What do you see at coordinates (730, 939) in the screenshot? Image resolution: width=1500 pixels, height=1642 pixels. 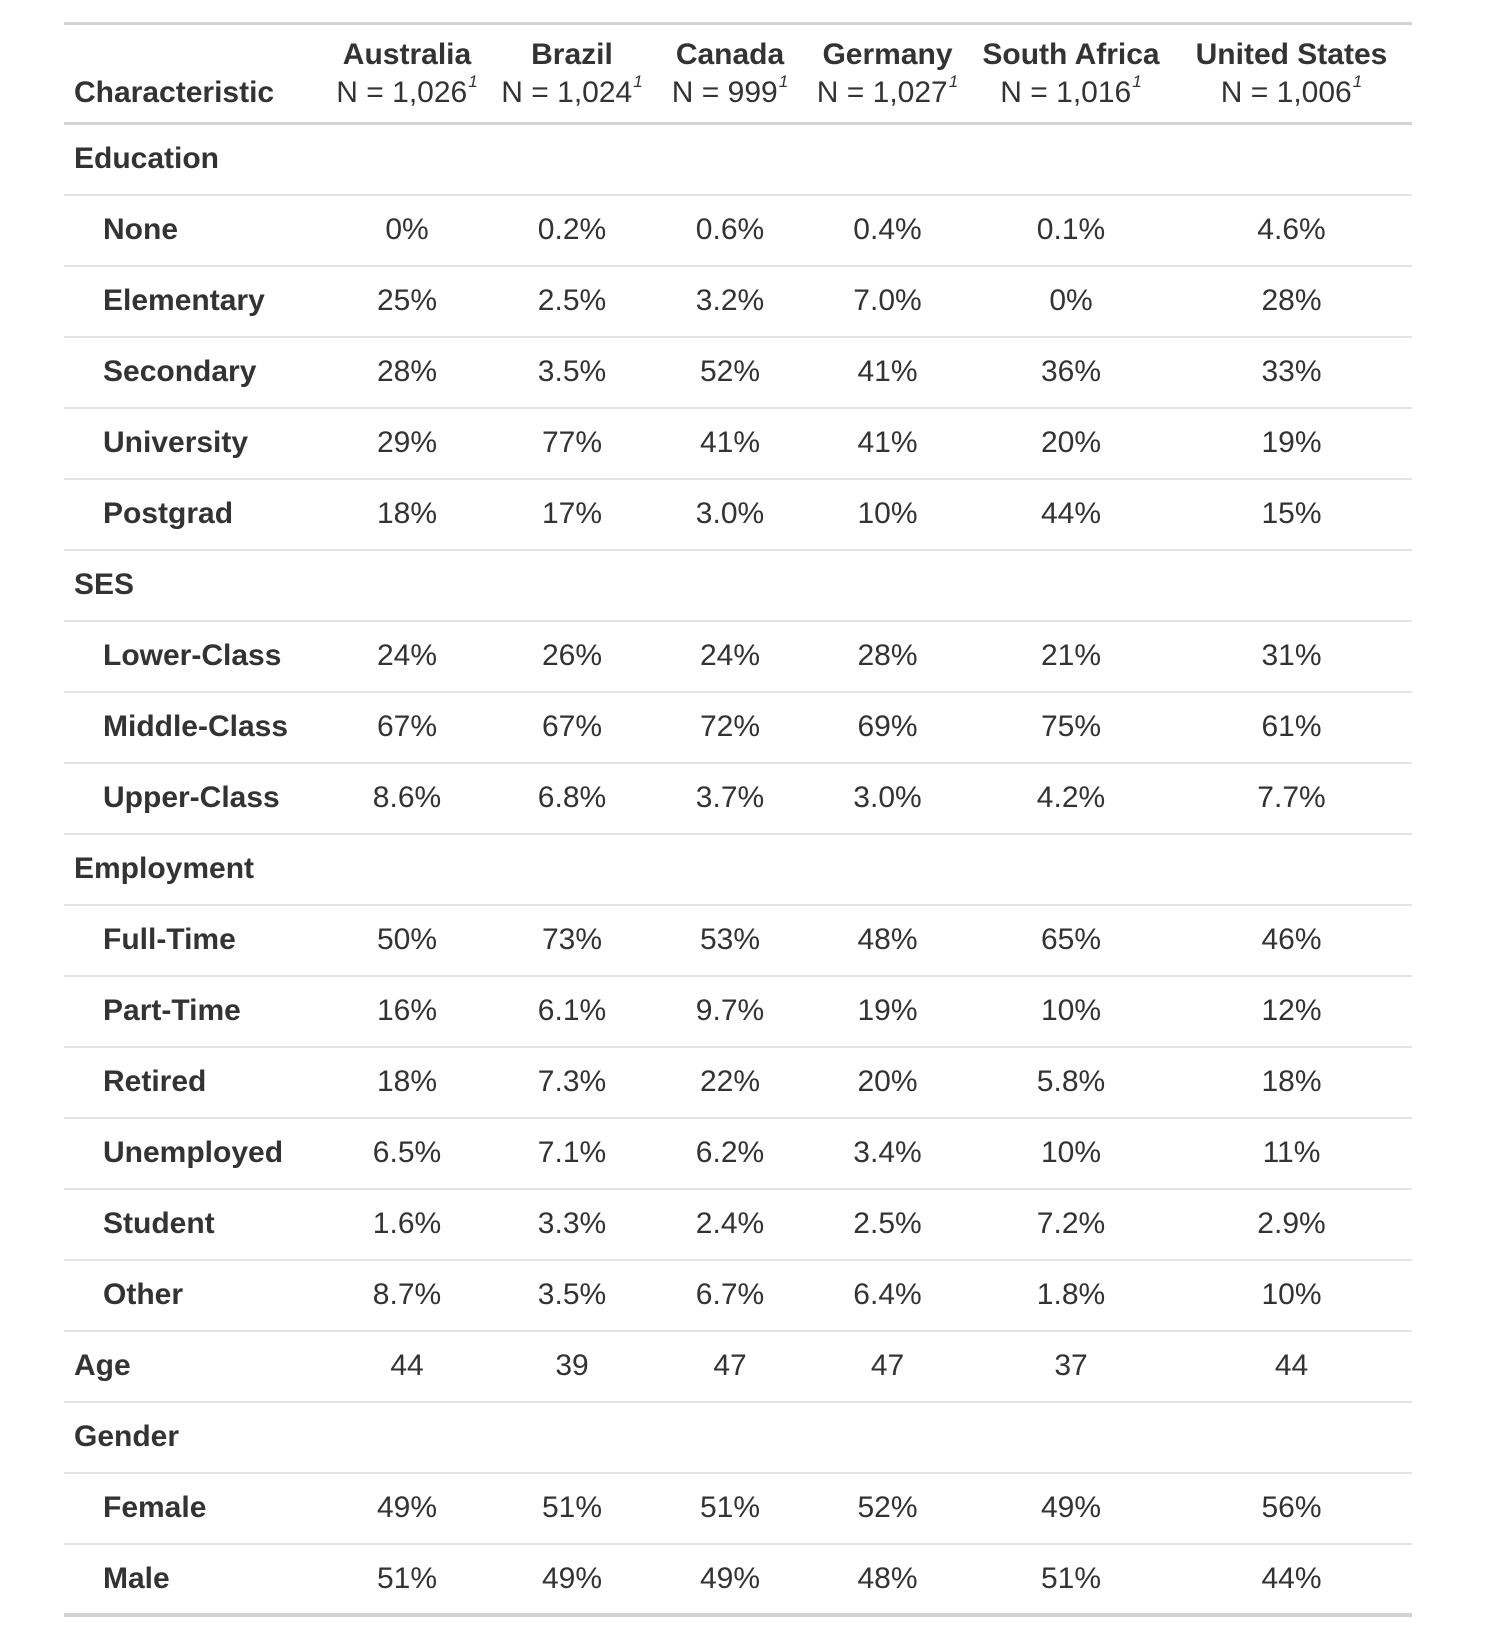 I see `table-cell: 53%` at bounding box center [730, 939].